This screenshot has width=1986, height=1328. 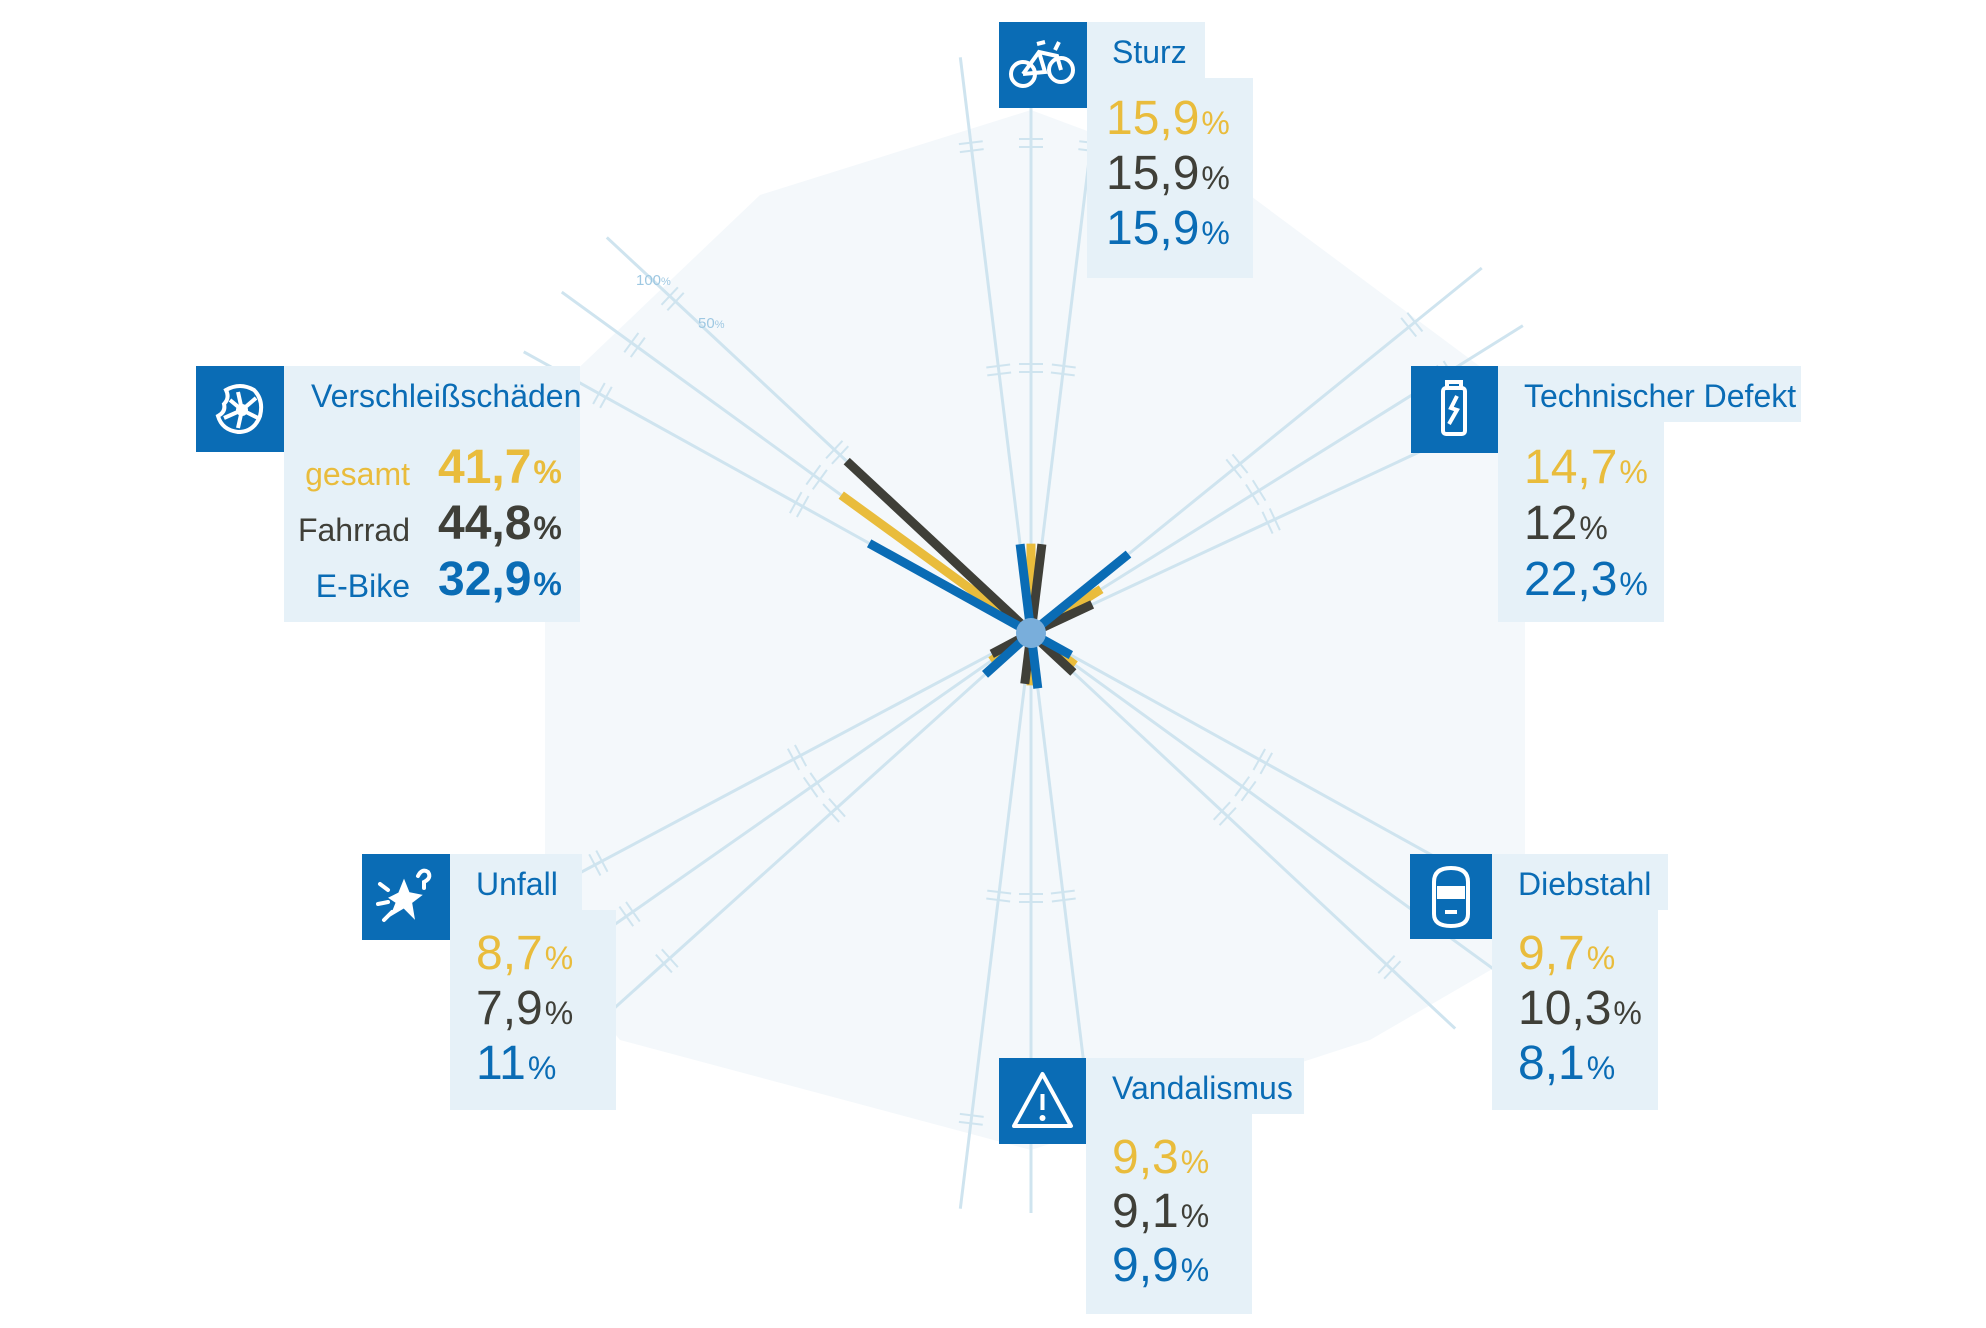 What do you see at coordinates (653, 280) in the screenshot?
I see `scale-label-100: 100%` at bounding box center [653, 280].